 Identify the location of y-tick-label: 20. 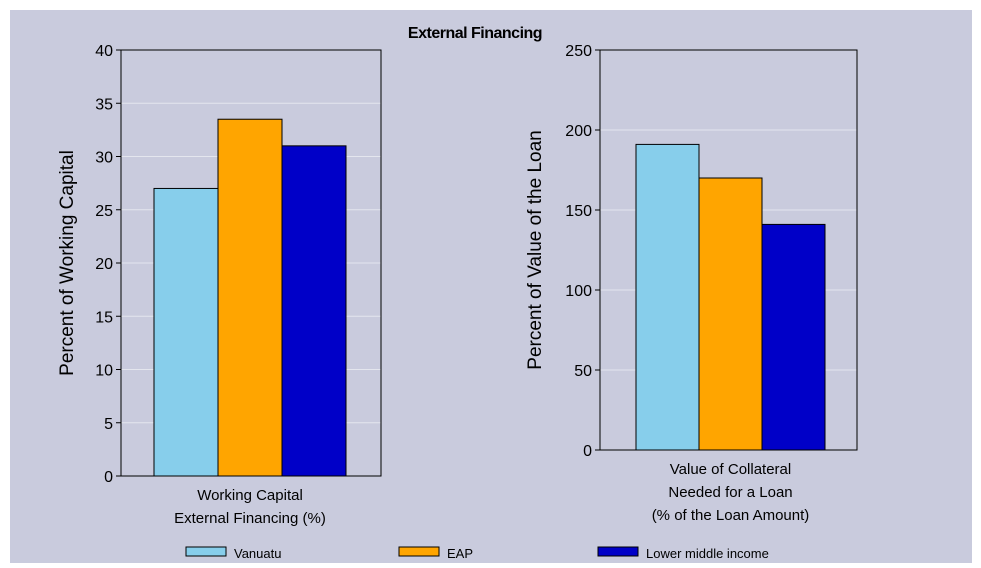
(104, 264).